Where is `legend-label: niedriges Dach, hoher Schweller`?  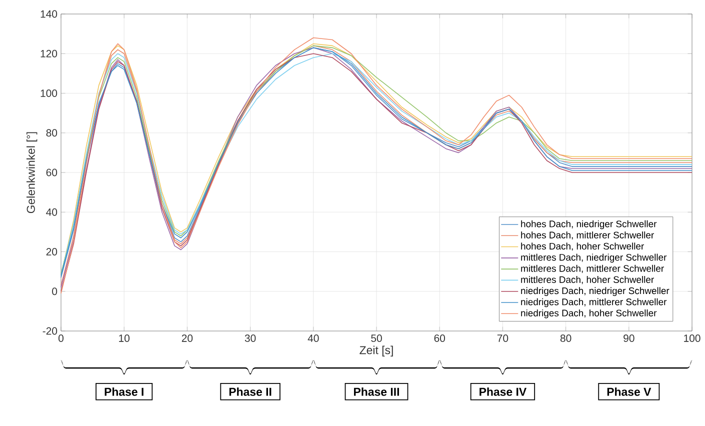
legend-label: niedriges Dach, hoher Schweller is located at coordinates (589, 313).